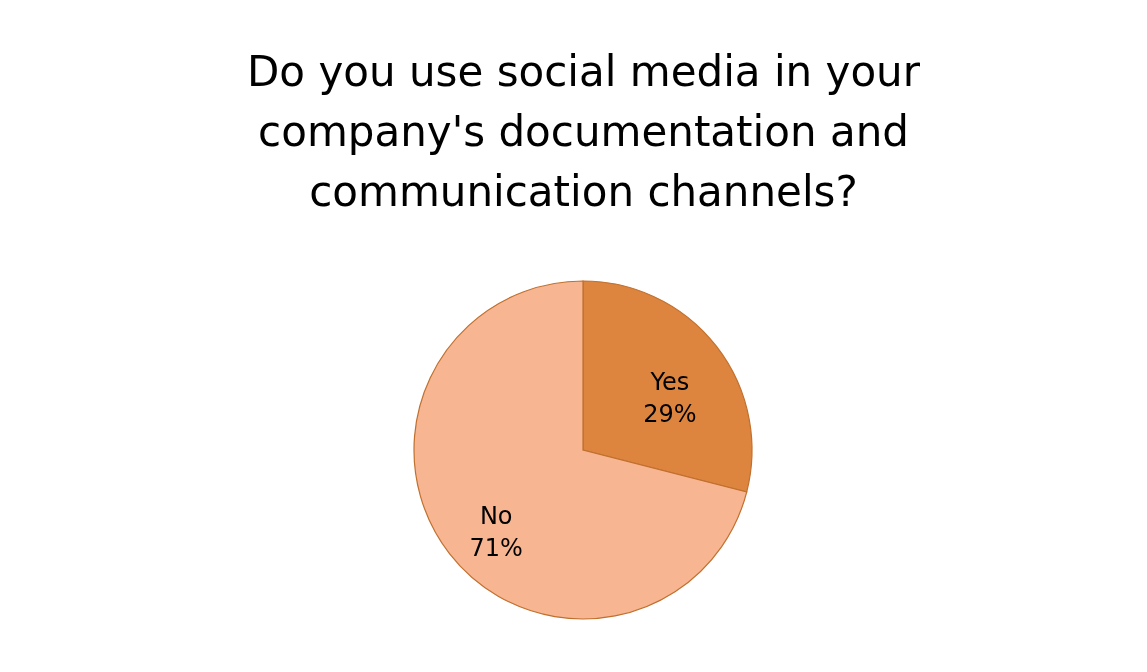  What do you see at coordinates (496, 516) in the screenshot?
I see `slice-label: No` at bounding box center [496, 516].